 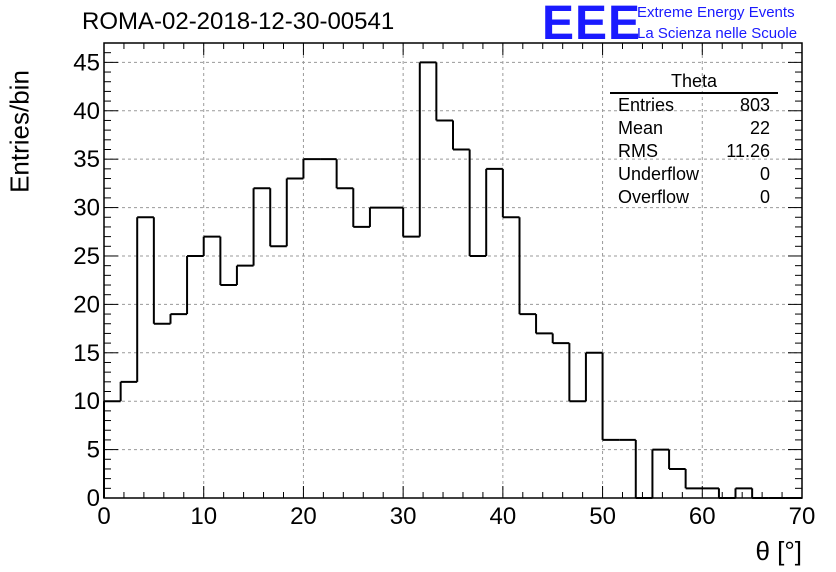 I want to click on x-tick-label: 0, so click(x=103, y=516).